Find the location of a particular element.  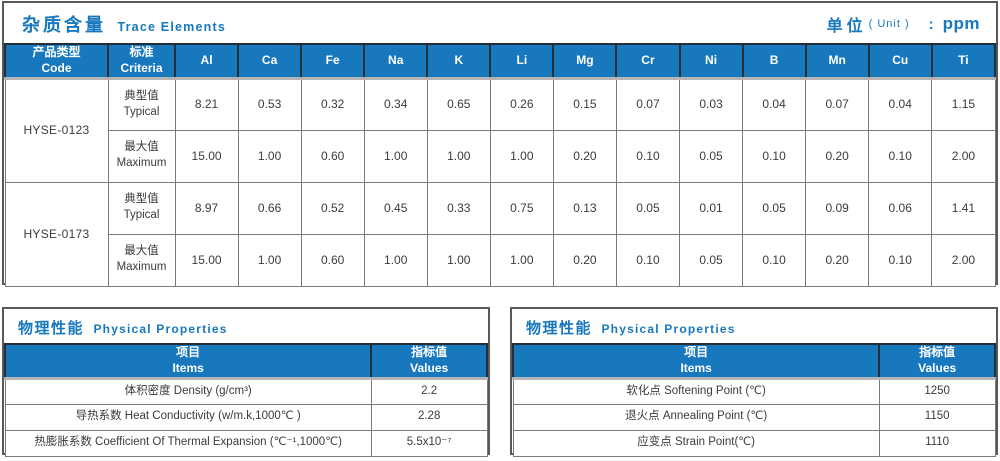

value-cell: 0.53 is located at coordinates (269, 104).